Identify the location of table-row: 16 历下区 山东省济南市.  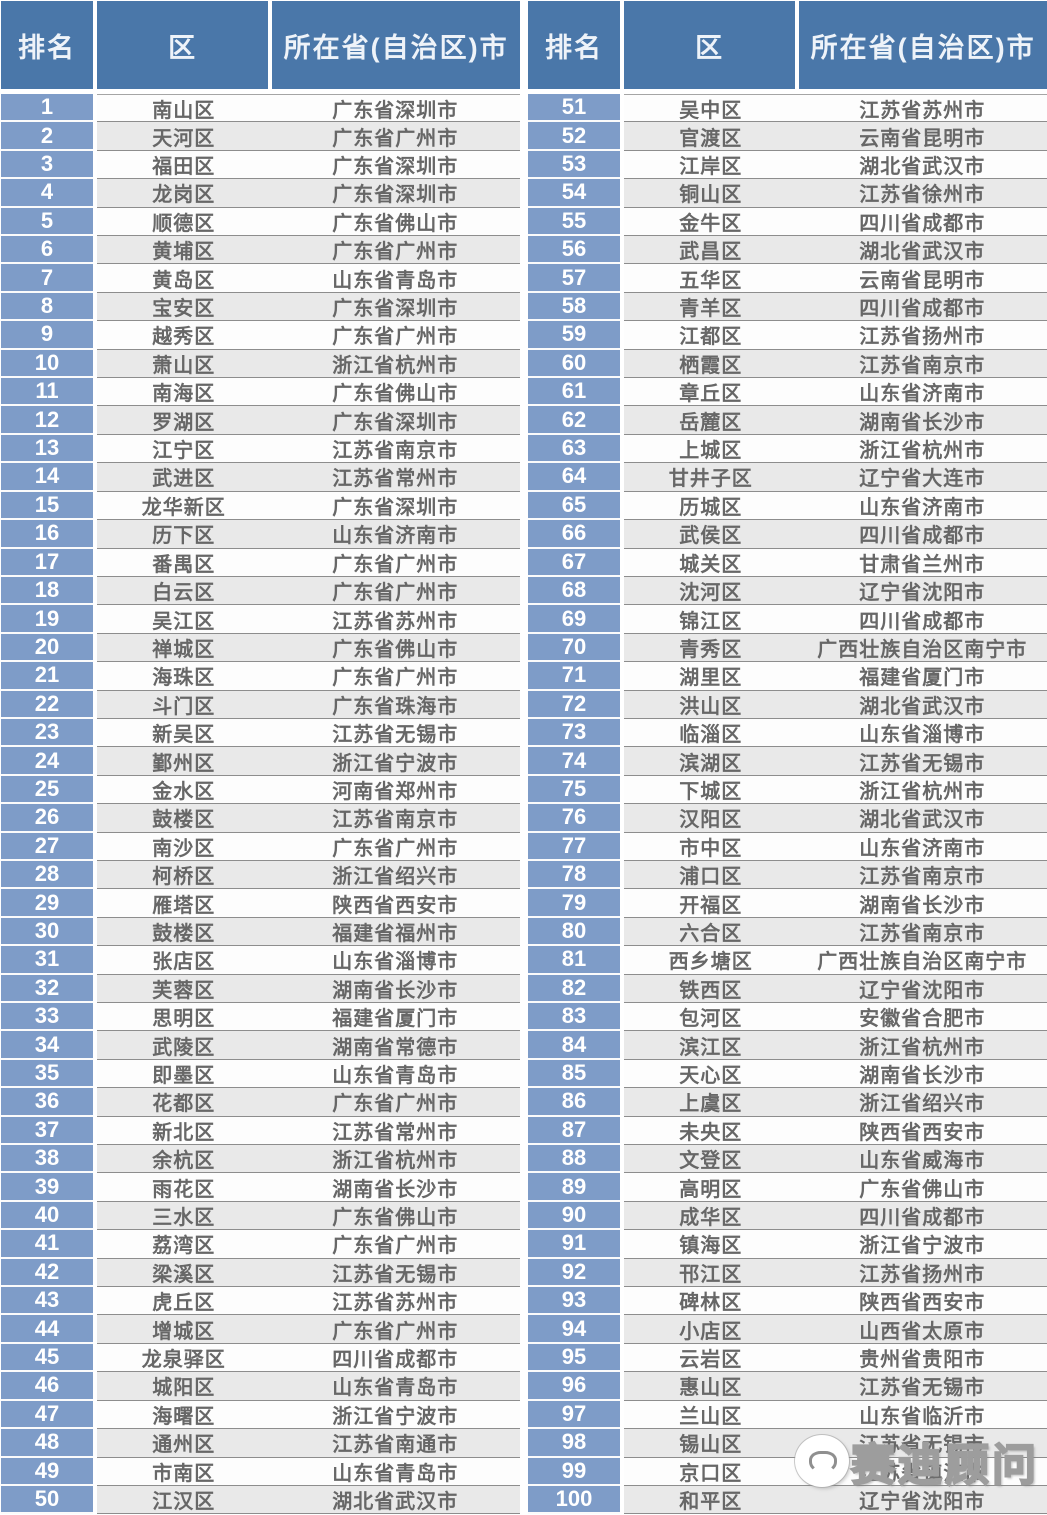
(260, 534).